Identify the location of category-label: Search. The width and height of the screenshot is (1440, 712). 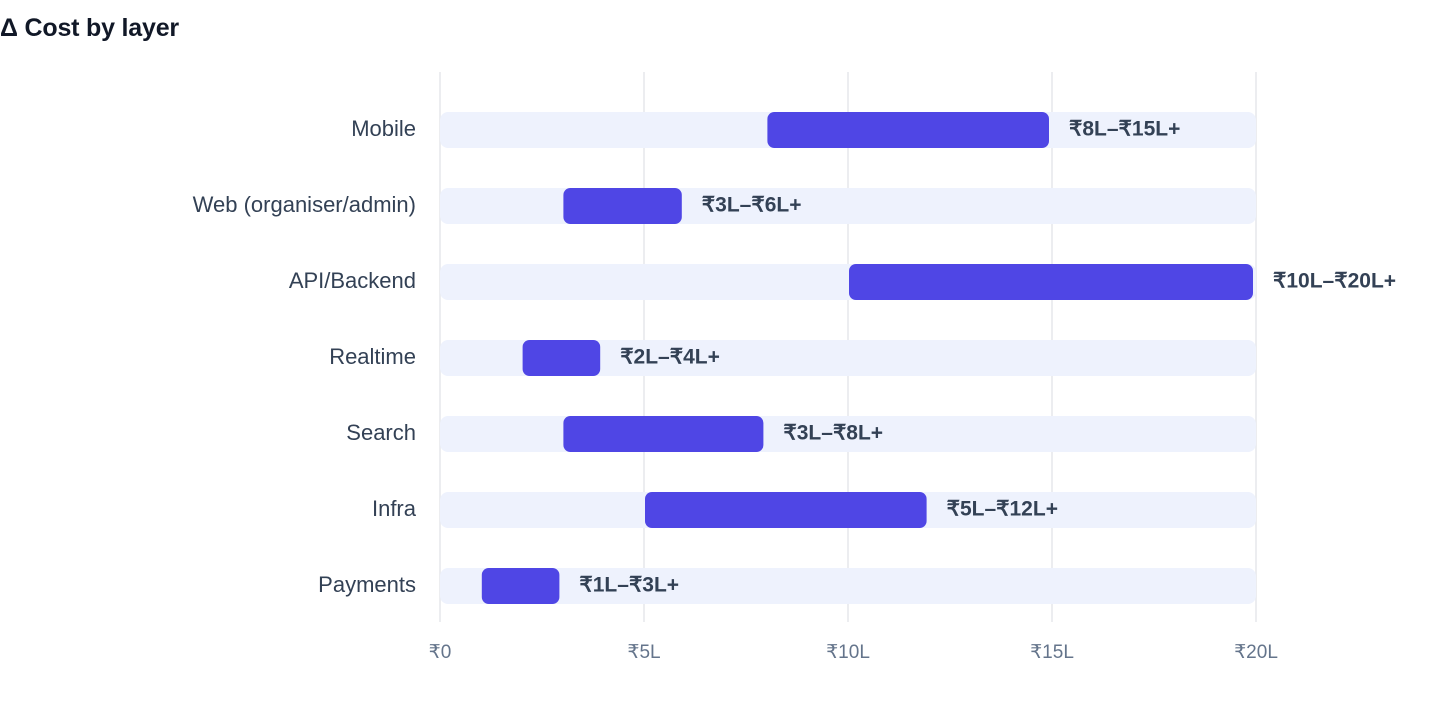
(381, 432).